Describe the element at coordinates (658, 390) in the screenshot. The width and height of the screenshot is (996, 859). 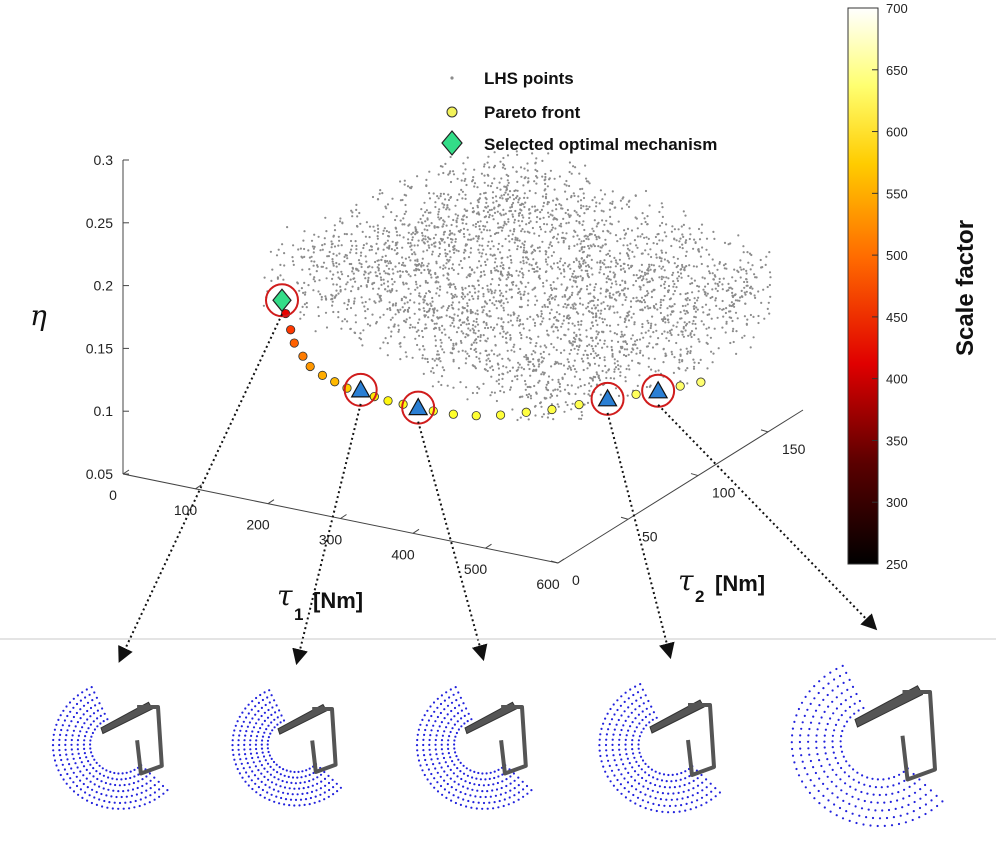
I see `highlight-circle` at that location.